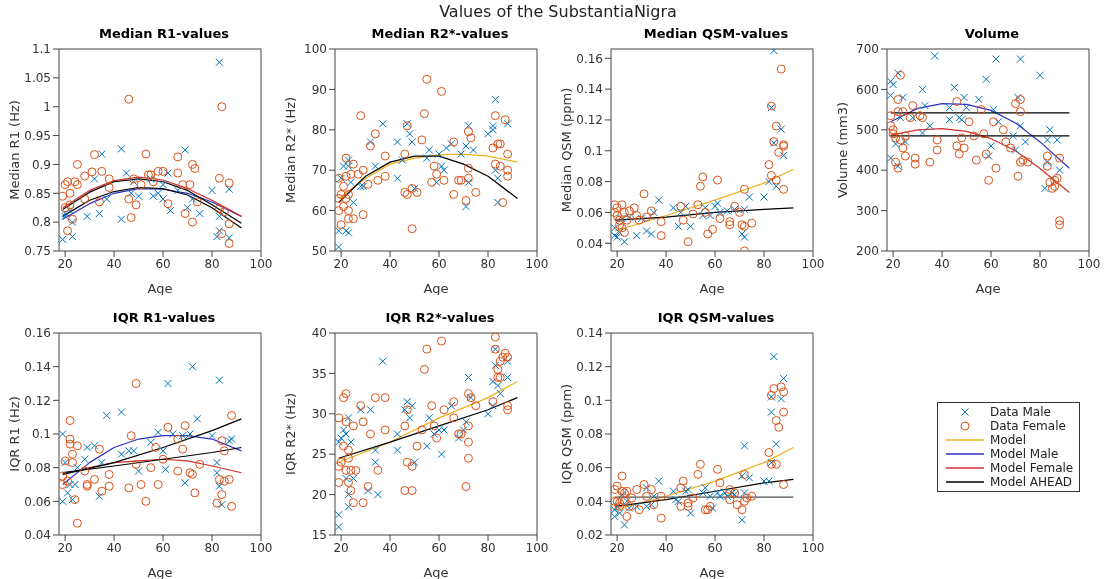 The height and width of the screenshot is (579, 1116). Describe the element at coordinates (319, 535) in the screenshot. I see `y-tick-label: 15` at that location.